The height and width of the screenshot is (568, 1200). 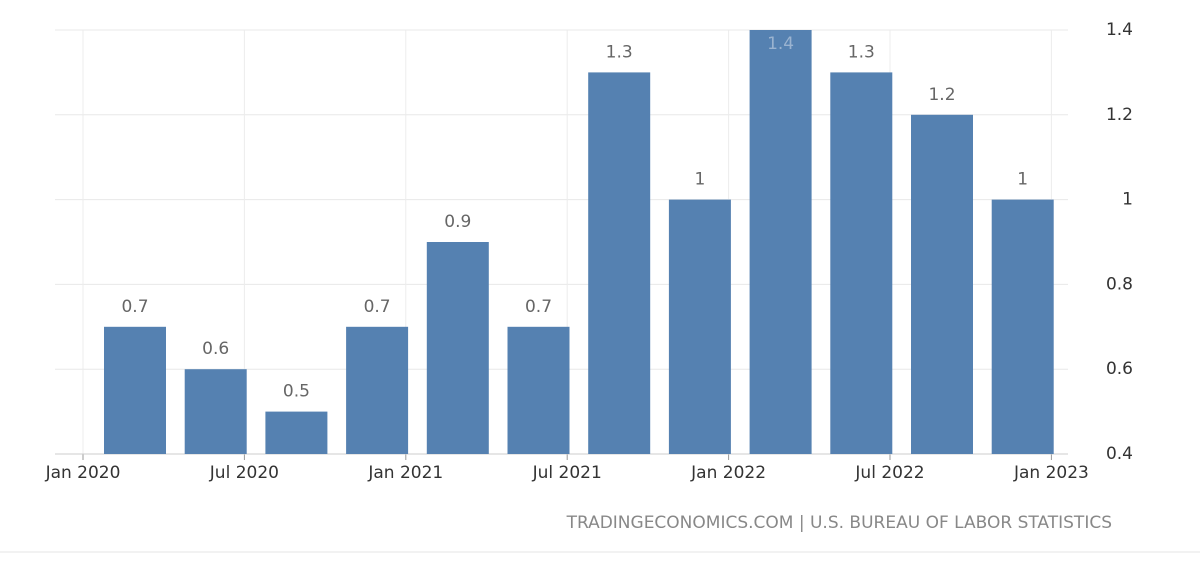 What do you see at coordinates (457, 222) in the screenshot?
I see `value-label: 0.9` at bounding box center [457, 222].